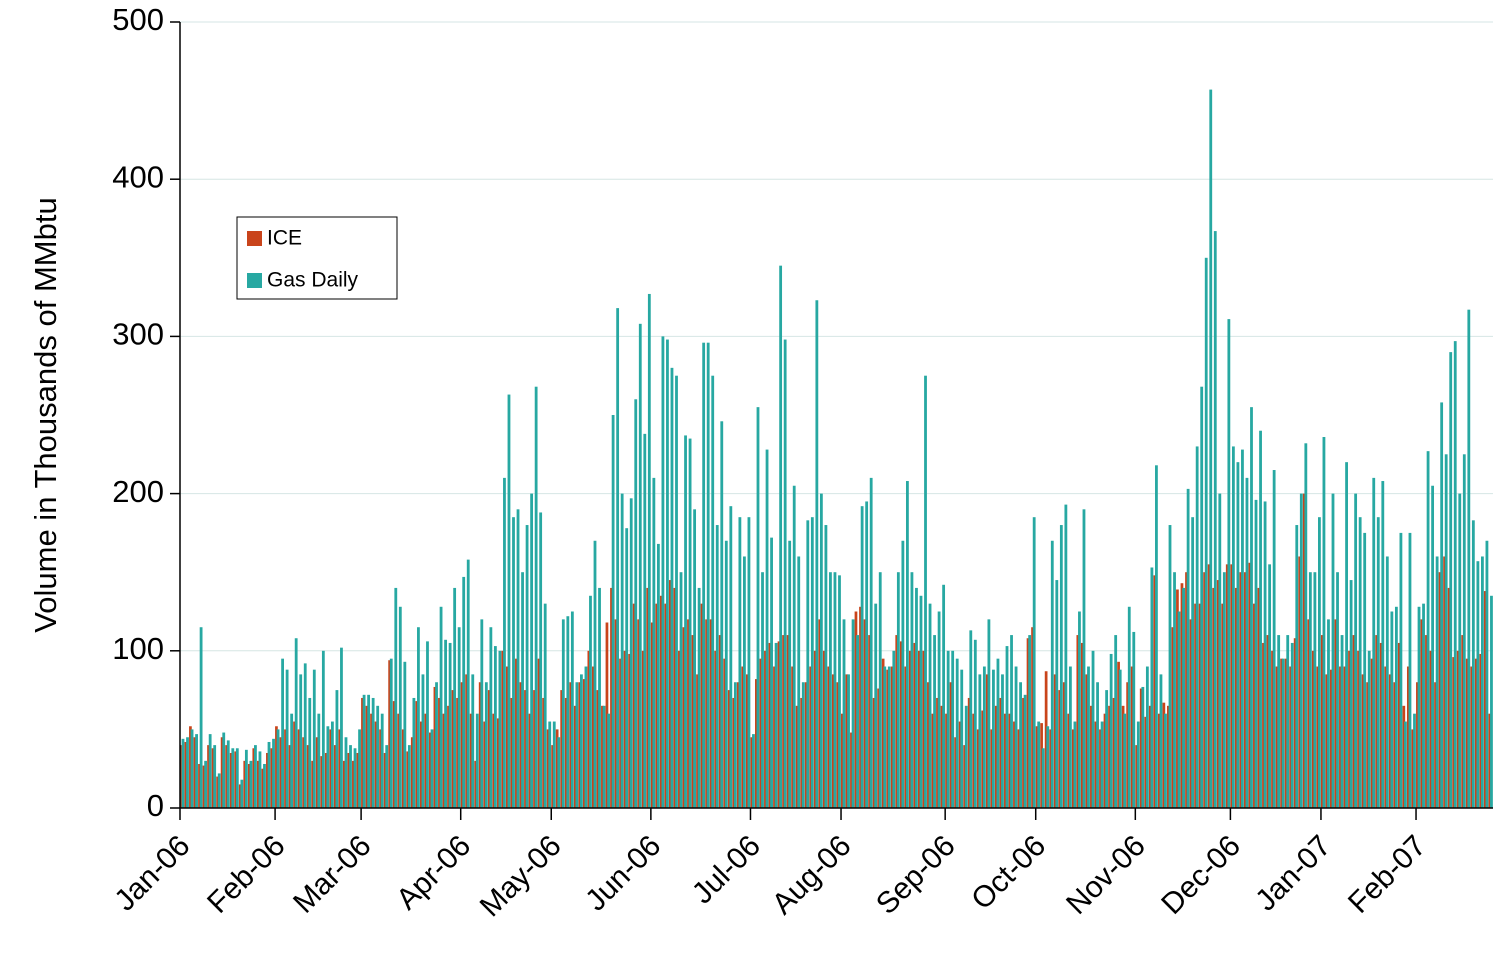 The height and width of the screenshot is (971, 1493). Describe the element at coordinates (726, 869) in the screenshot. I see `x-tick-label: Jul-06` at that location.